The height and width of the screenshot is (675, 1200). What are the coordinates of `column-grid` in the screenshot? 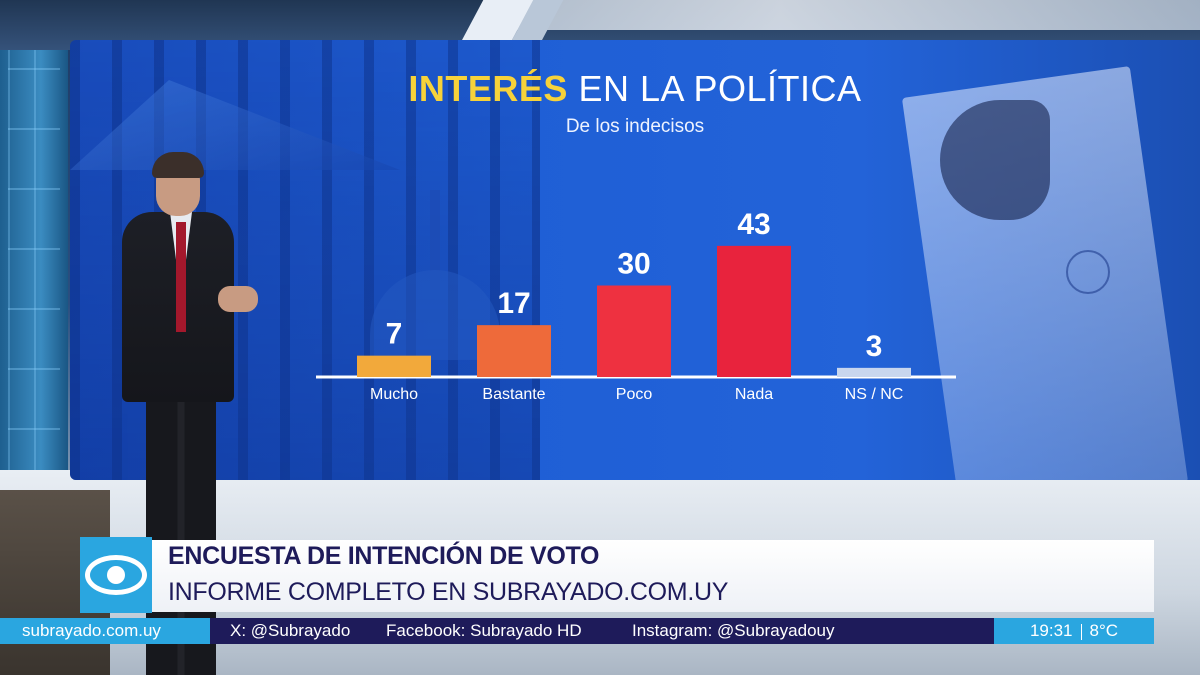 It's located at (34, 300).